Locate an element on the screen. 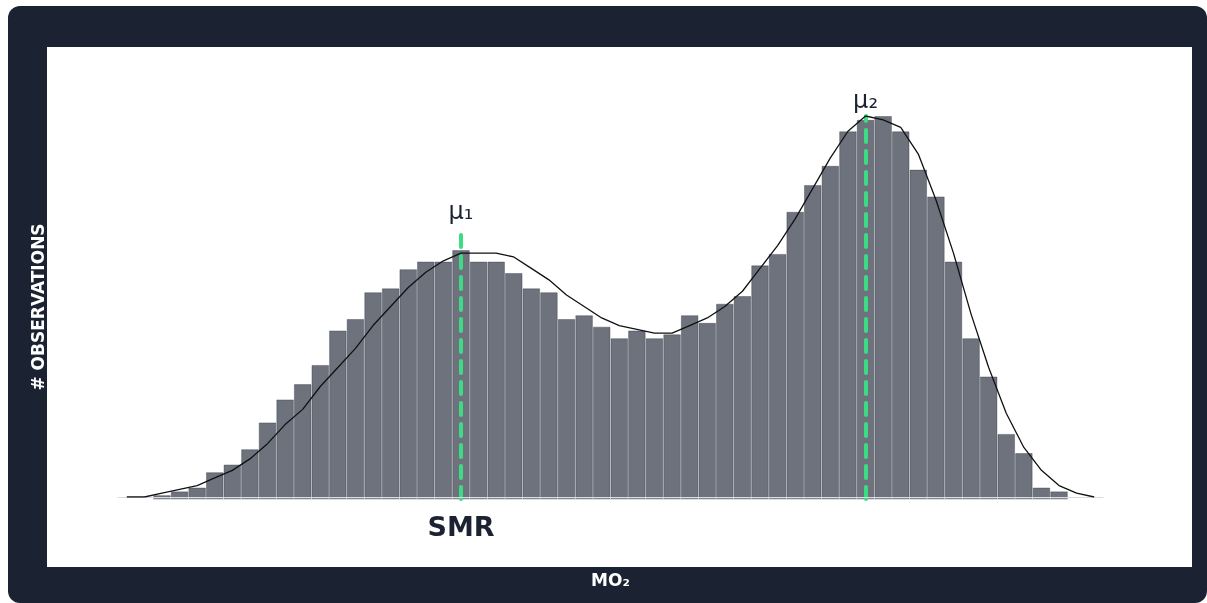  y-axis-title: # OBSERVATIONS is located at coordinates (38, 307).